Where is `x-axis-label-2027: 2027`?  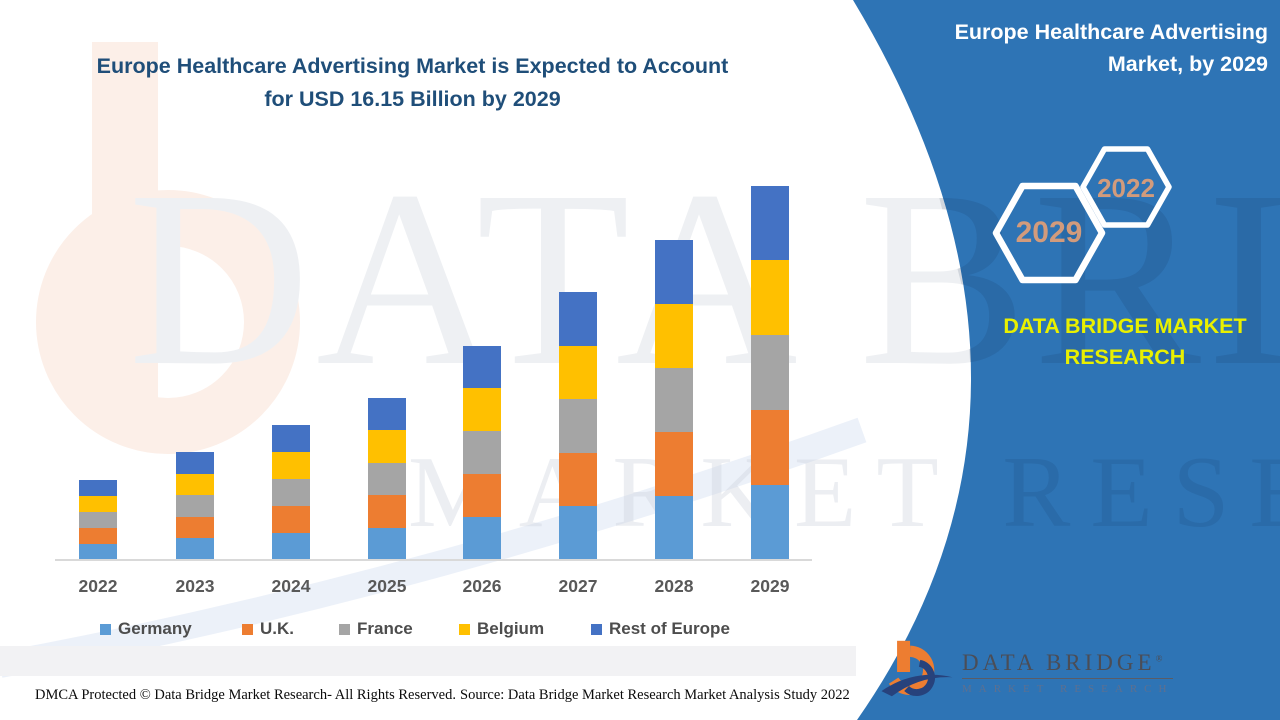 x-axis-label-2027: 2027 is located at coordinates (578, 586).